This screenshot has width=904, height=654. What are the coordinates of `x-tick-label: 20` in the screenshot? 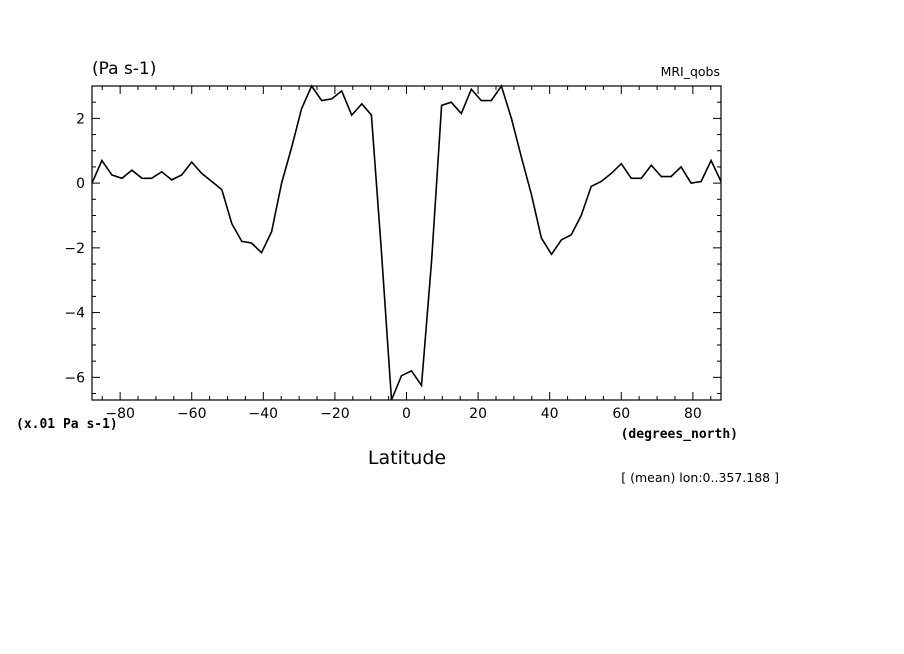 It's located at (478, 414).